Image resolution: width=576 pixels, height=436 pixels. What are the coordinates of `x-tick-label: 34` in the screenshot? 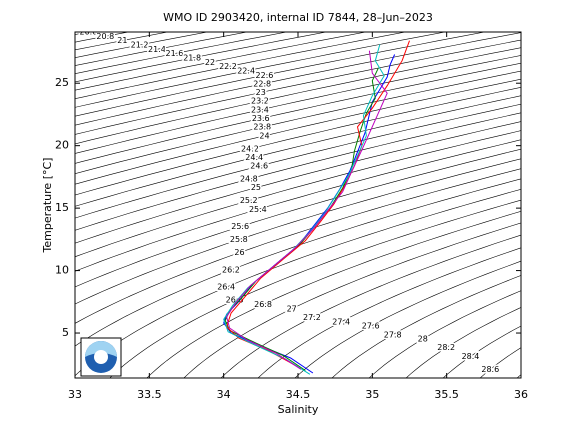 It's located at (224, 394).